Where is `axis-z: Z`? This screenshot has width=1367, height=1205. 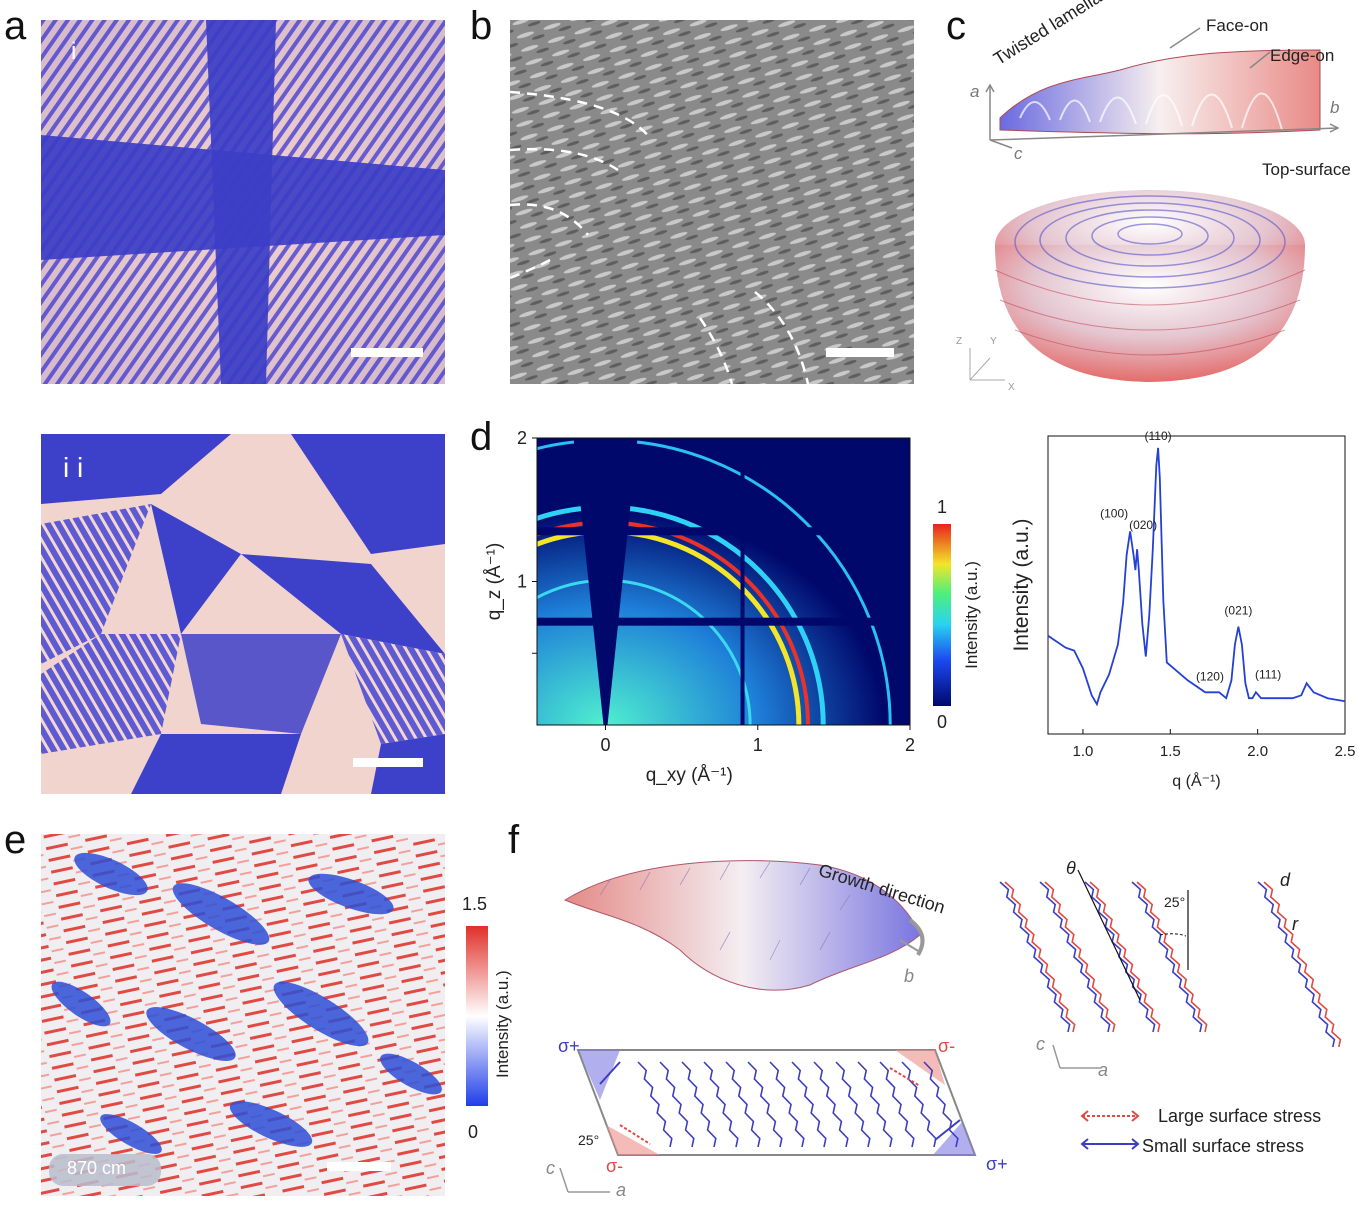
axis-z: Z is located at coordinates (959, 341).